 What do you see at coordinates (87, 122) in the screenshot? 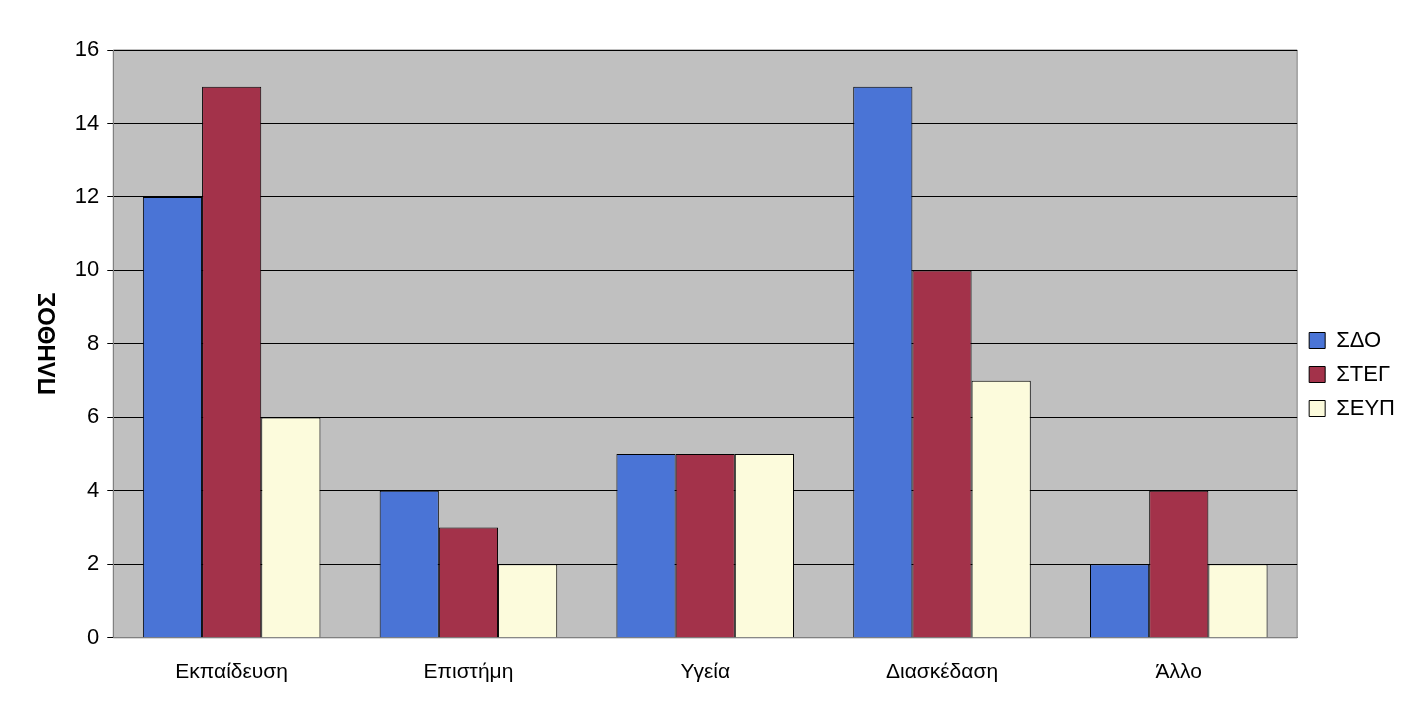
I see `y-tick-label: 14` at bounding box center [87, 122].